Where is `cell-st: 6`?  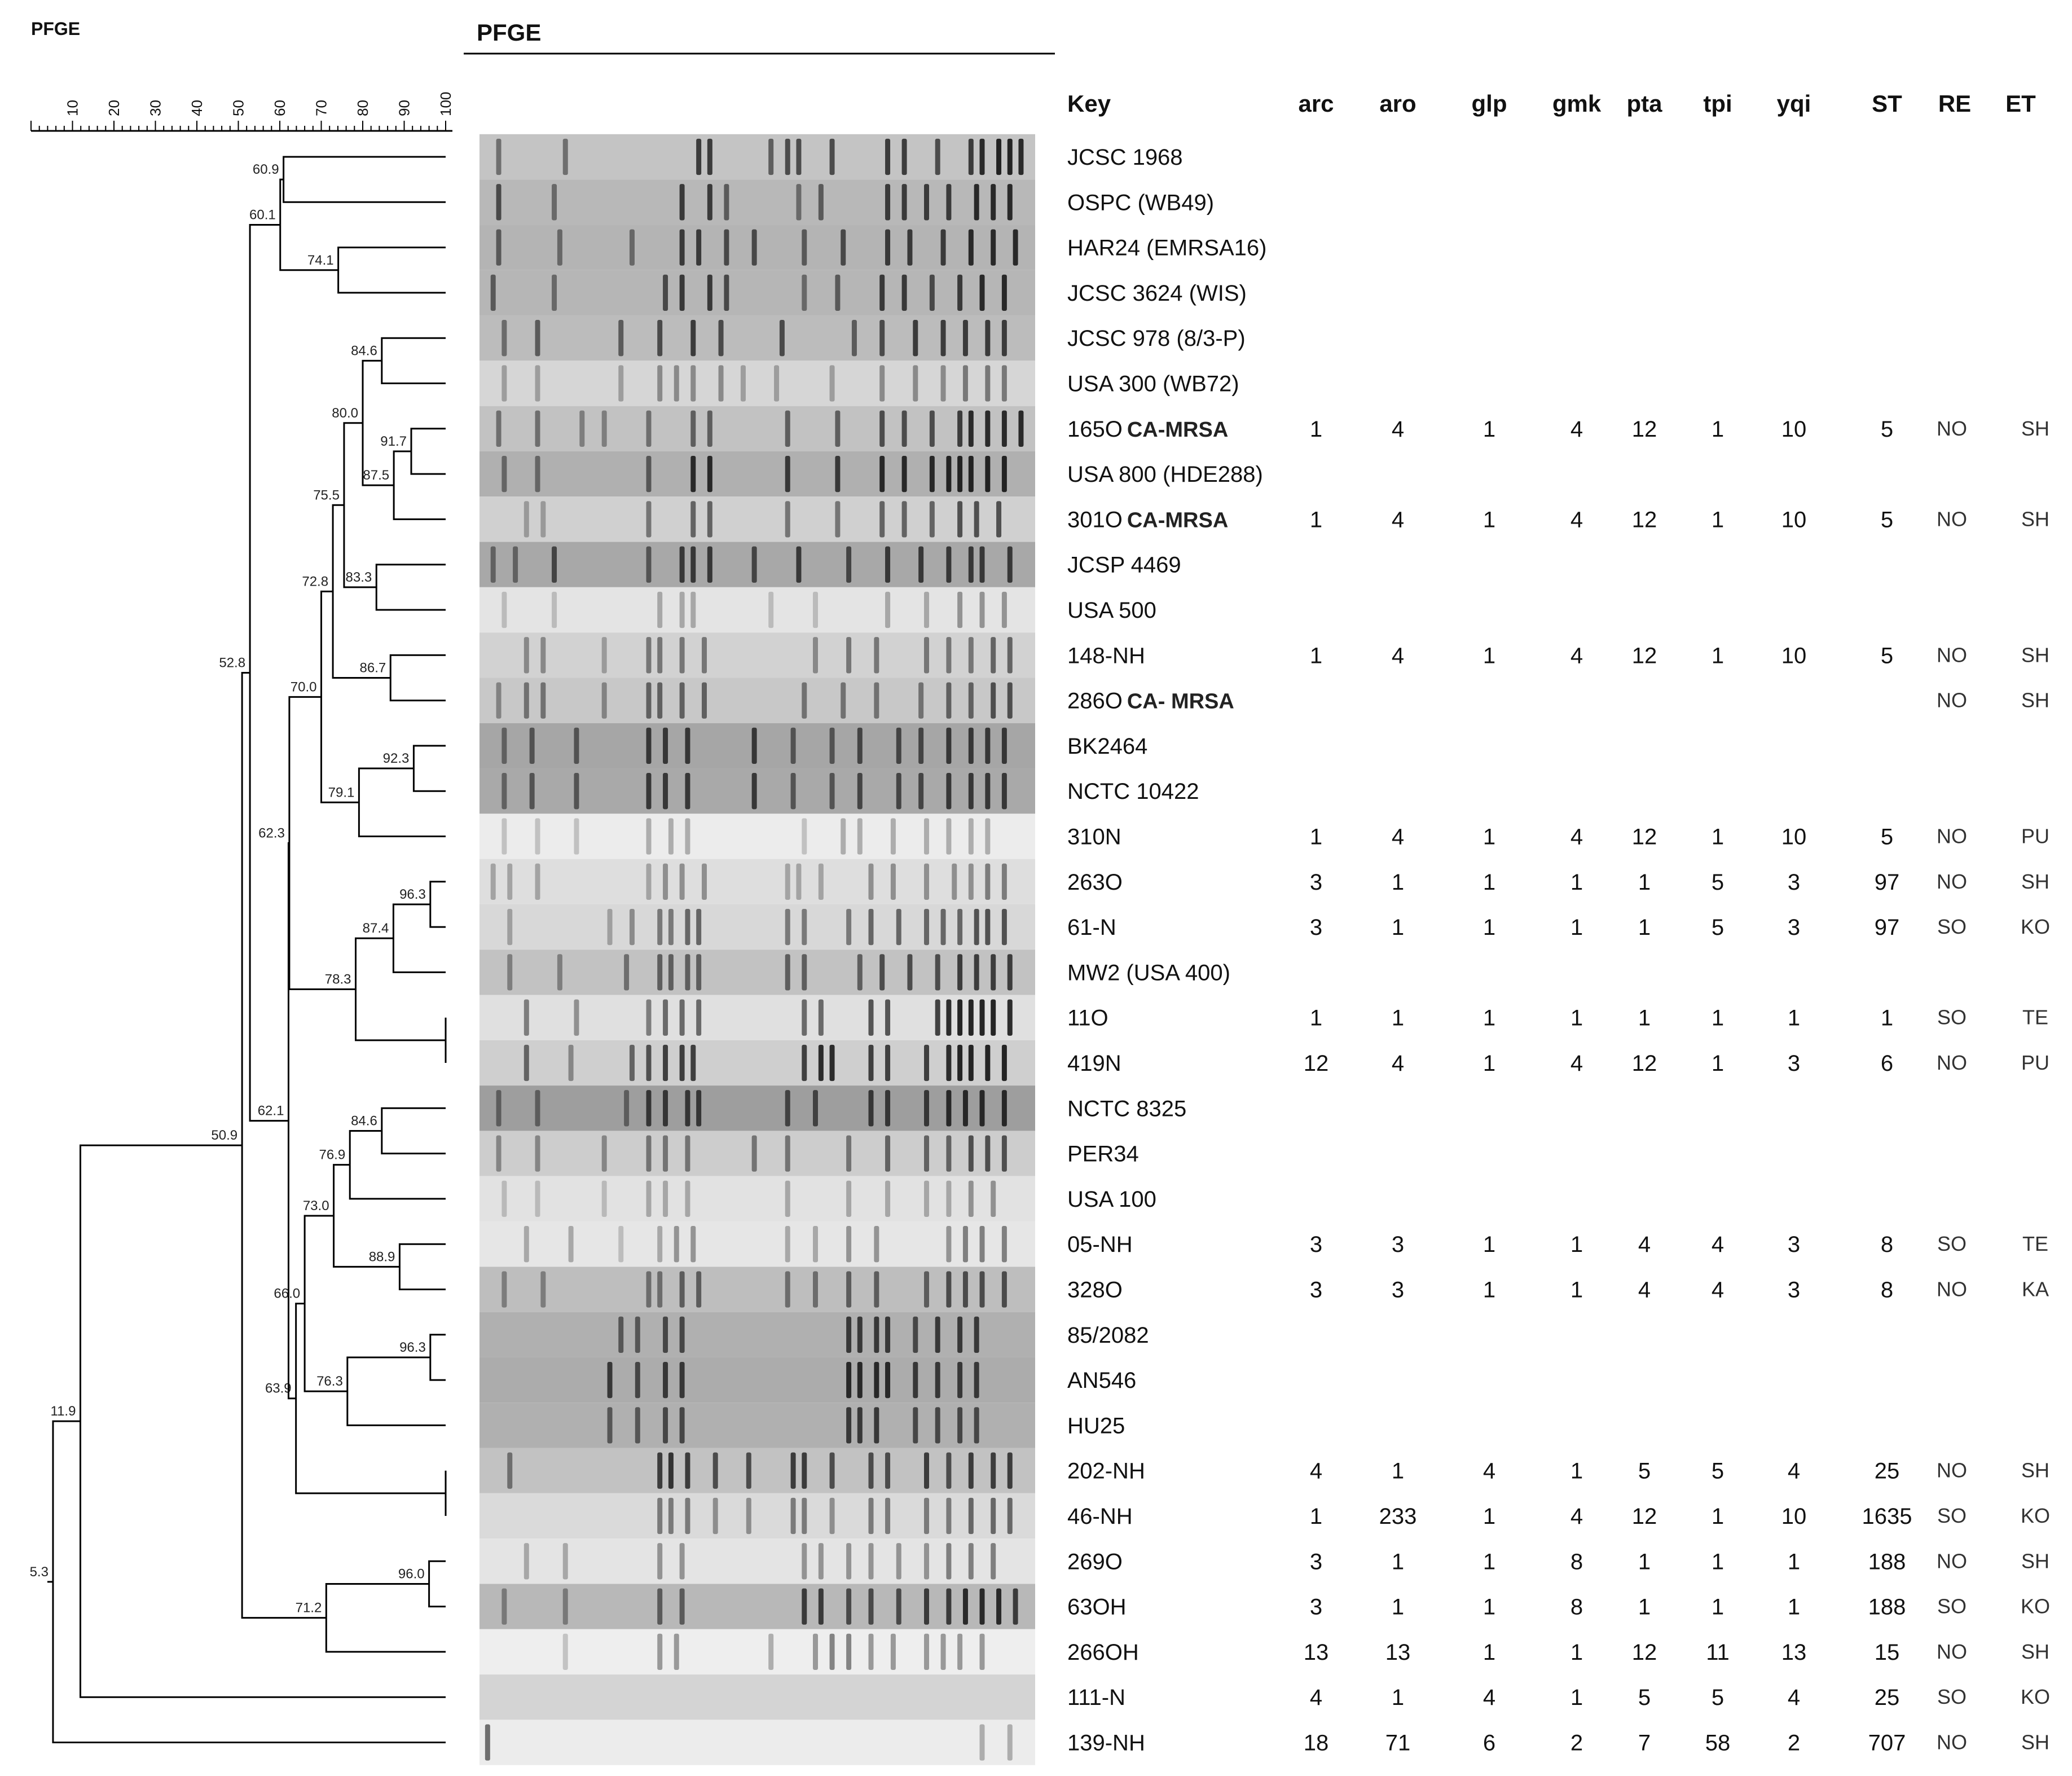
cell-st: 6 is located at coordinates (1887, 1063).